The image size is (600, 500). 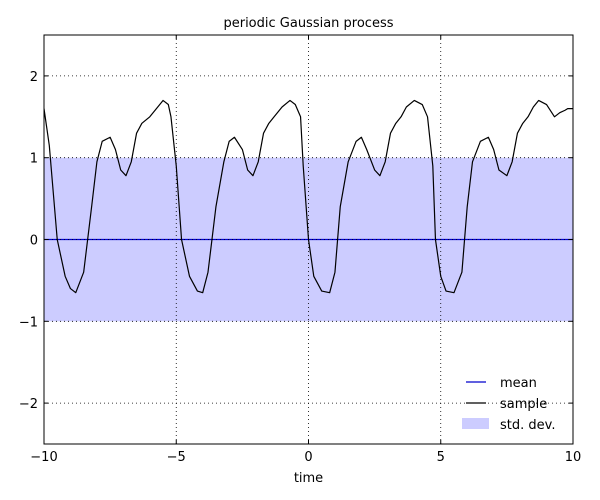 I want to click on legend-label: mean, so click(x=518, y=383).